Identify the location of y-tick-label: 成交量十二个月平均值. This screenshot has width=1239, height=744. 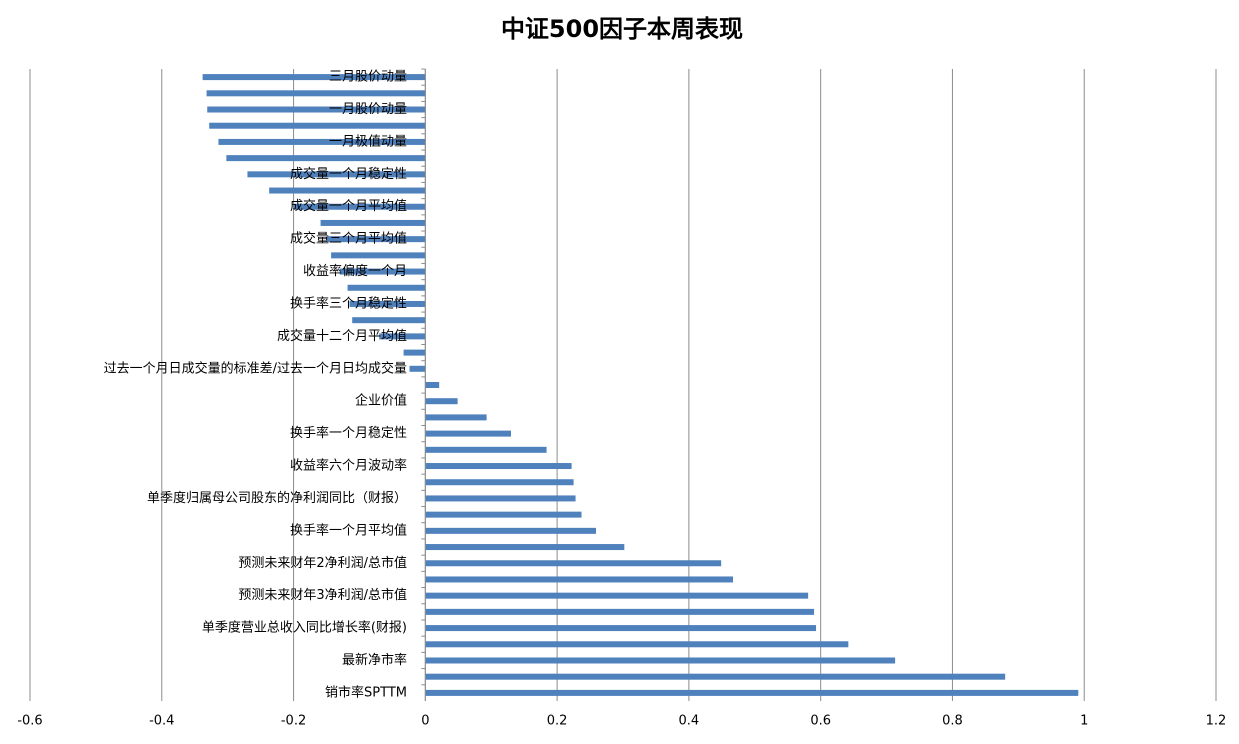
(342, 336).